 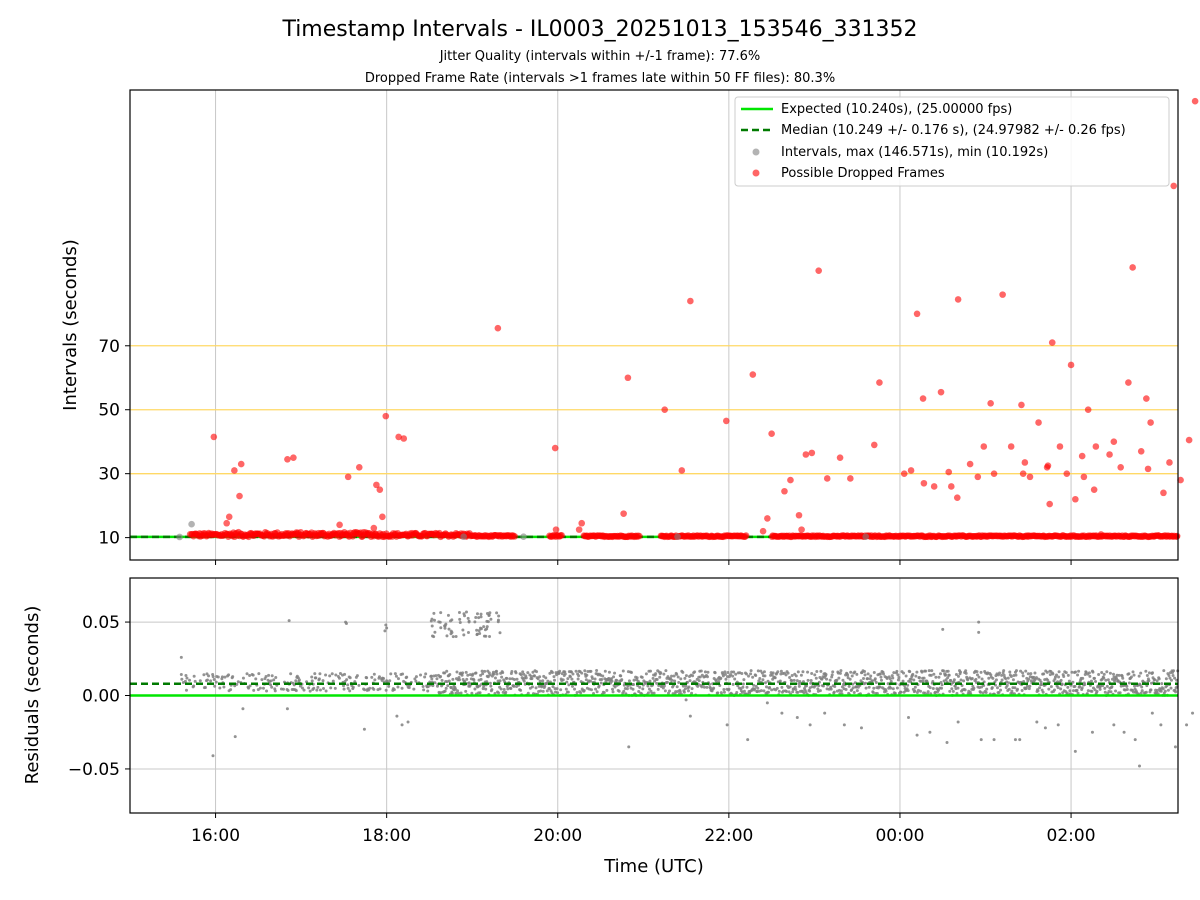 What do you see at coordinates (756, 173) in the screenshot?
I see `legend-dropped-swatch` at bounding box center [756, 173].